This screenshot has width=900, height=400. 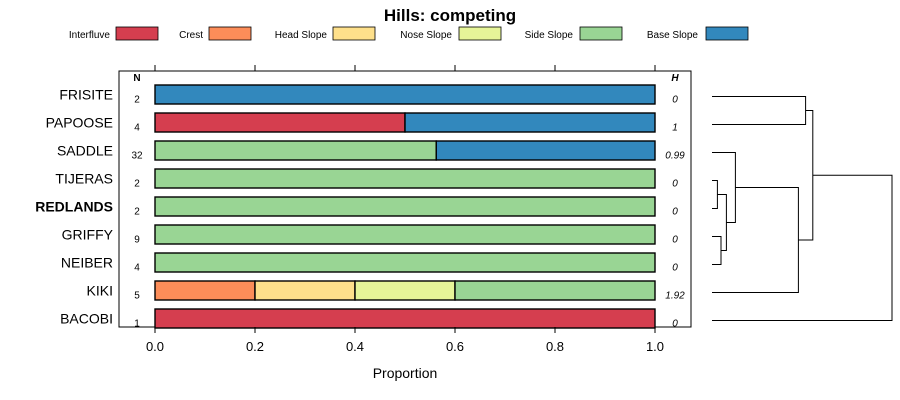 I want to click on h-label-kiki: 1.92, so click(x=675, y=296).